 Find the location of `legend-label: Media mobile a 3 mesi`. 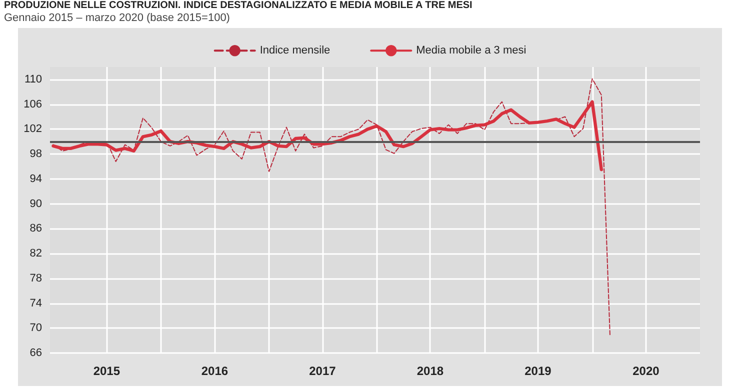

legend-label: Media mobile a 3 mesi is located at coordinates (471, 50).